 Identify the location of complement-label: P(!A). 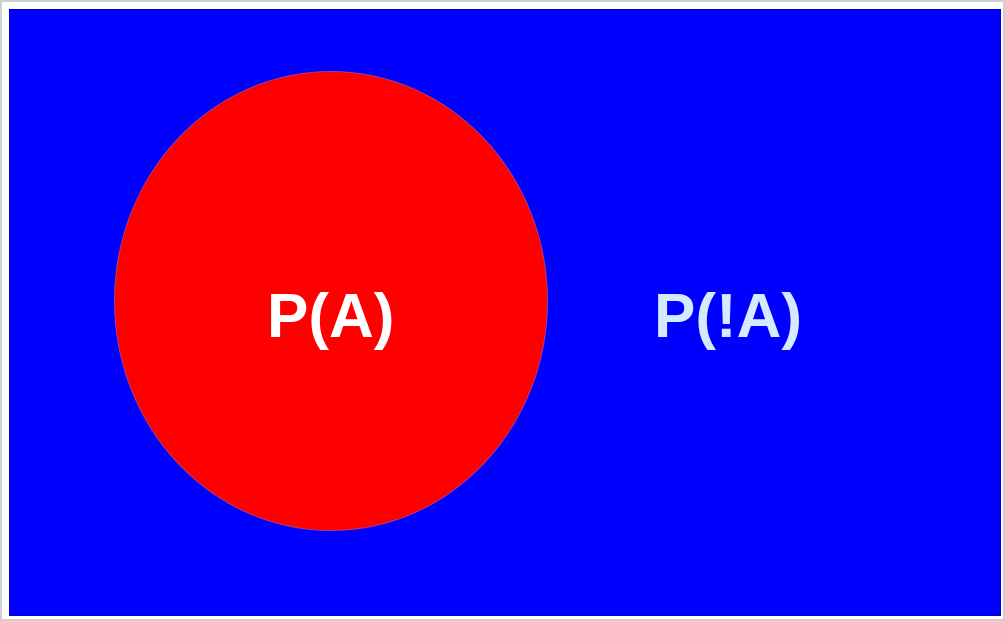
(728, 316).